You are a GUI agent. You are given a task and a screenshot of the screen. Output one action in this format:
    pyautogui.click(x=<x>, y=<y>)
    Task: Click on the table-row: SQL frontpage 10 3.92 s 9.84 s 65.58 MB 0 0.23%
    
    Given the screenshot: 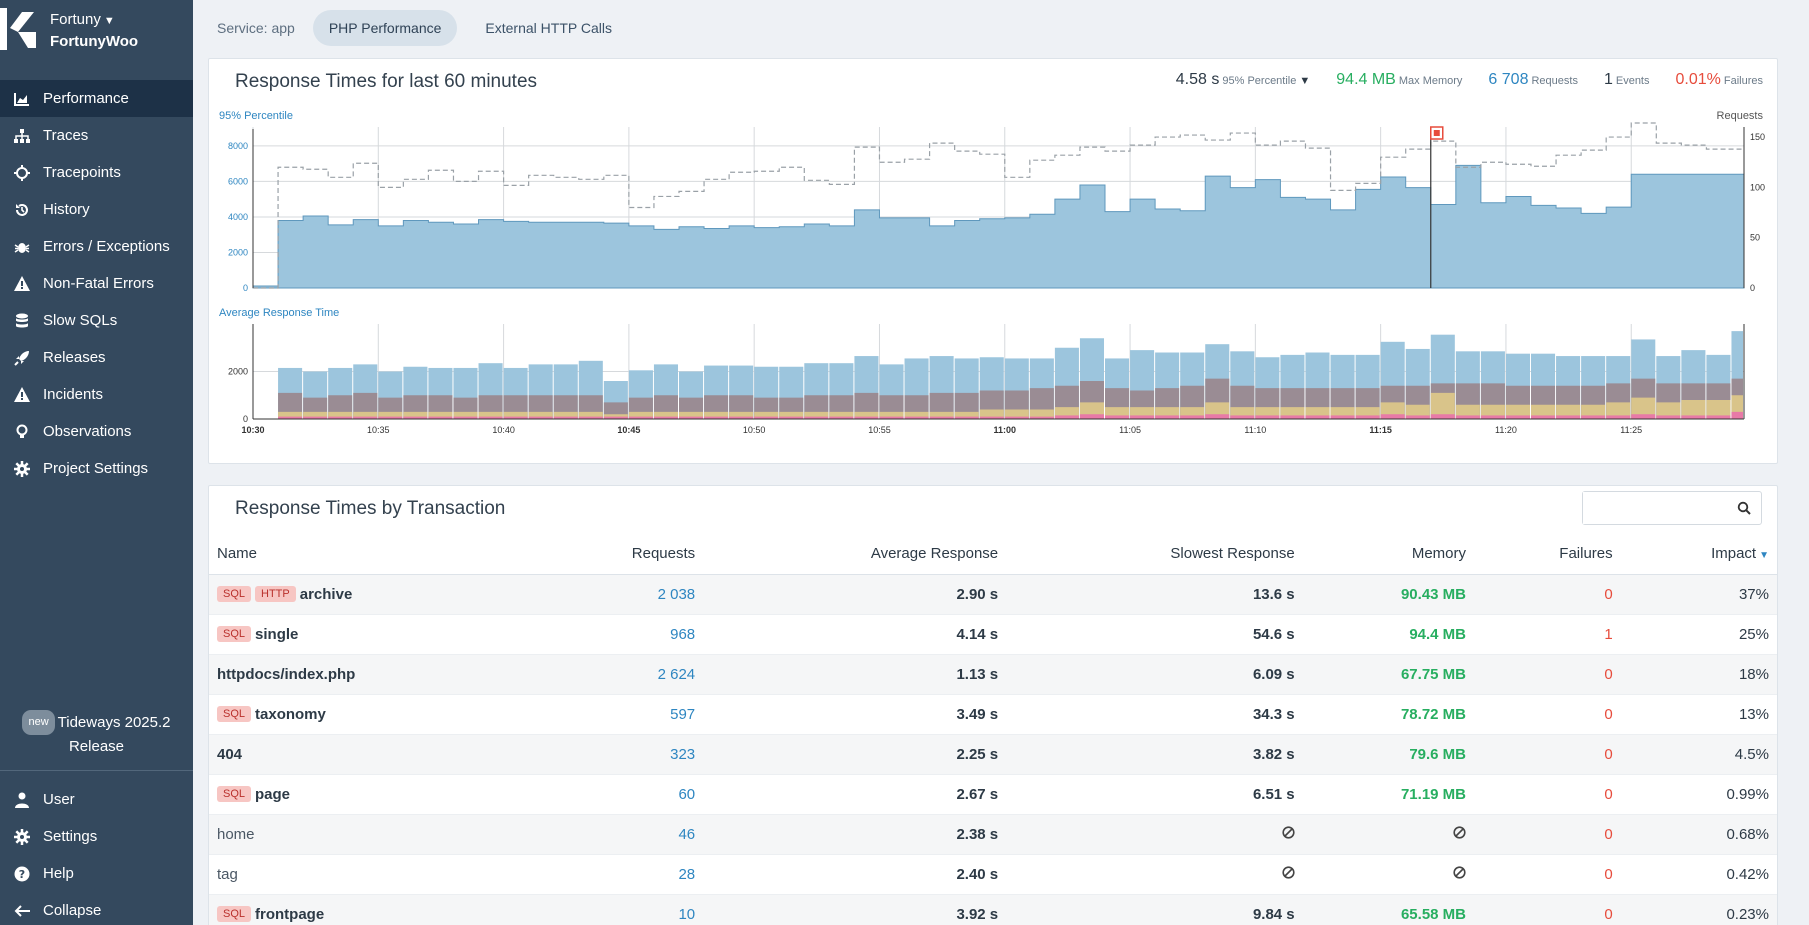 What is the action you would take?
    pyautogui.click(x=993, y=909)
    